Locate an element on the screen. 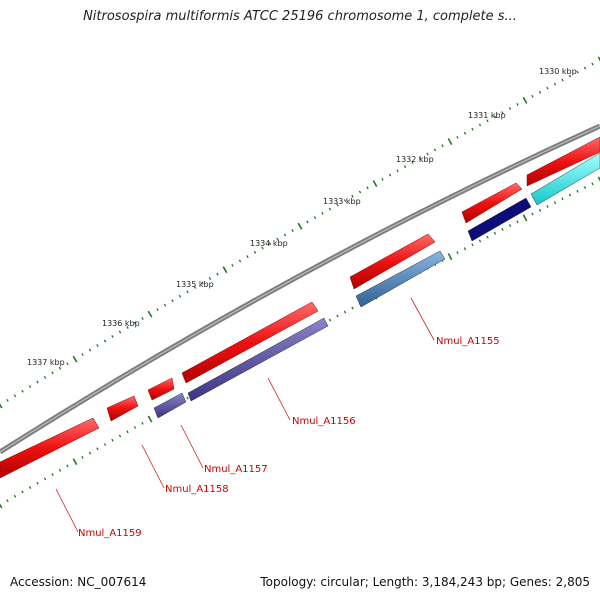 The image size is (600, 600). gene-label: Nmul_A1157 is located at coordinates (236, 469).